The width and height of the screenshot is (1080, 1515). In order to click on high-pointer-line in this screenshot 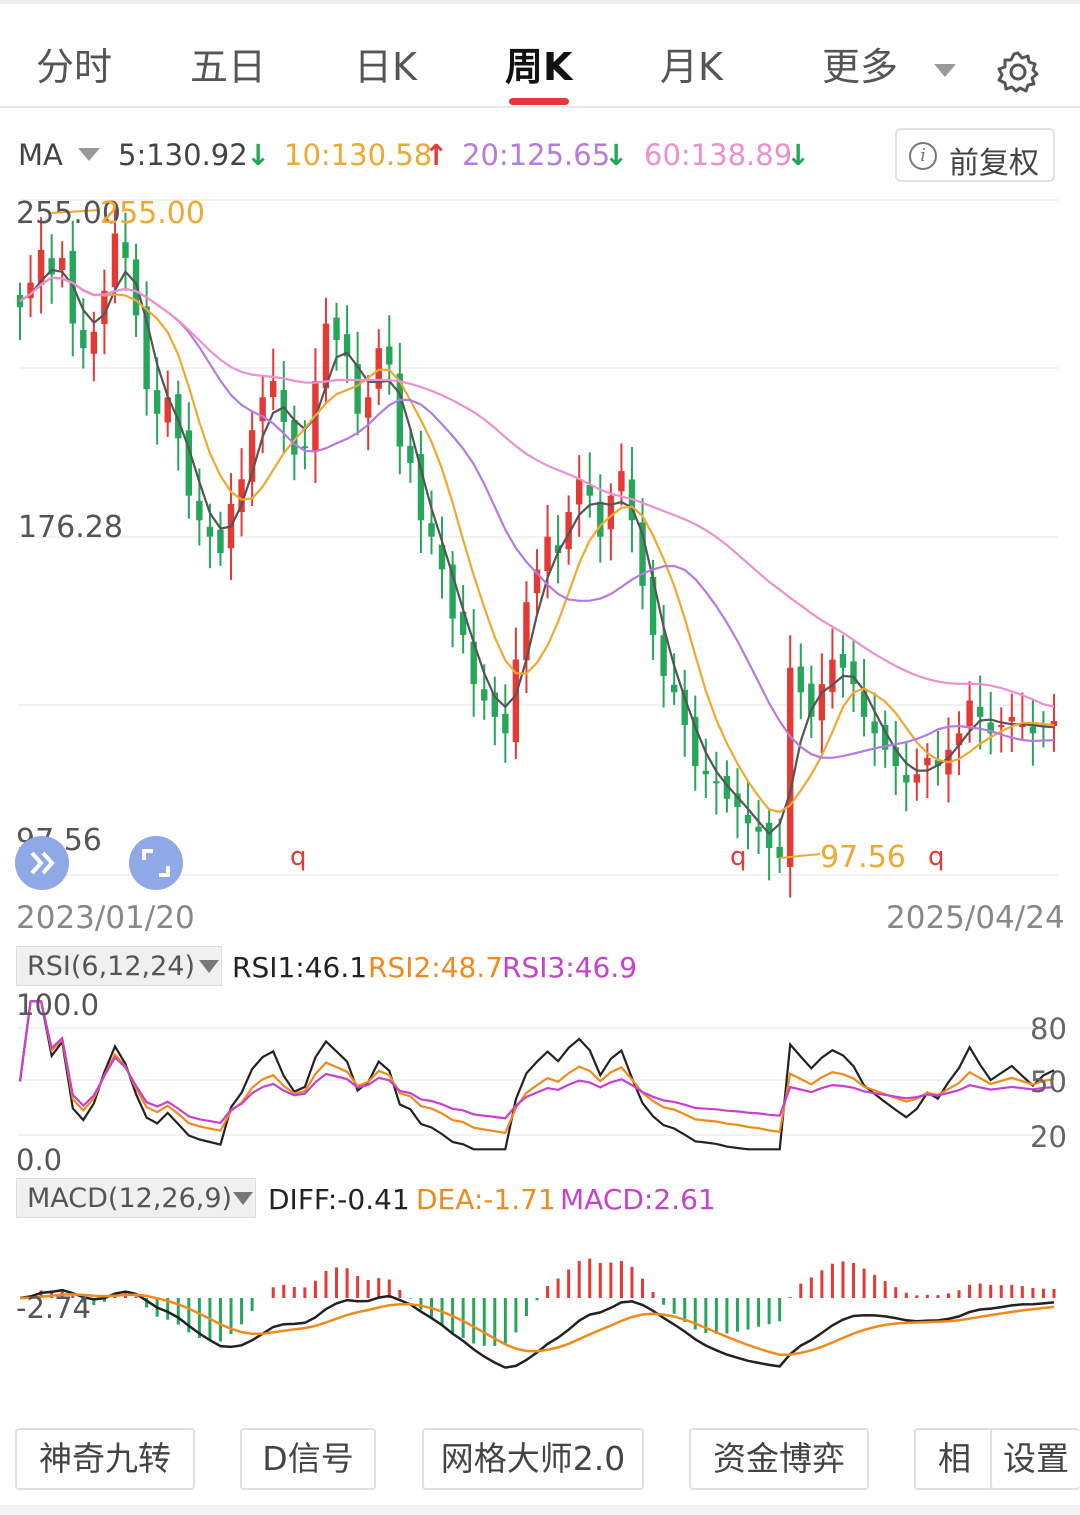, I will do `click(76, 211)`.